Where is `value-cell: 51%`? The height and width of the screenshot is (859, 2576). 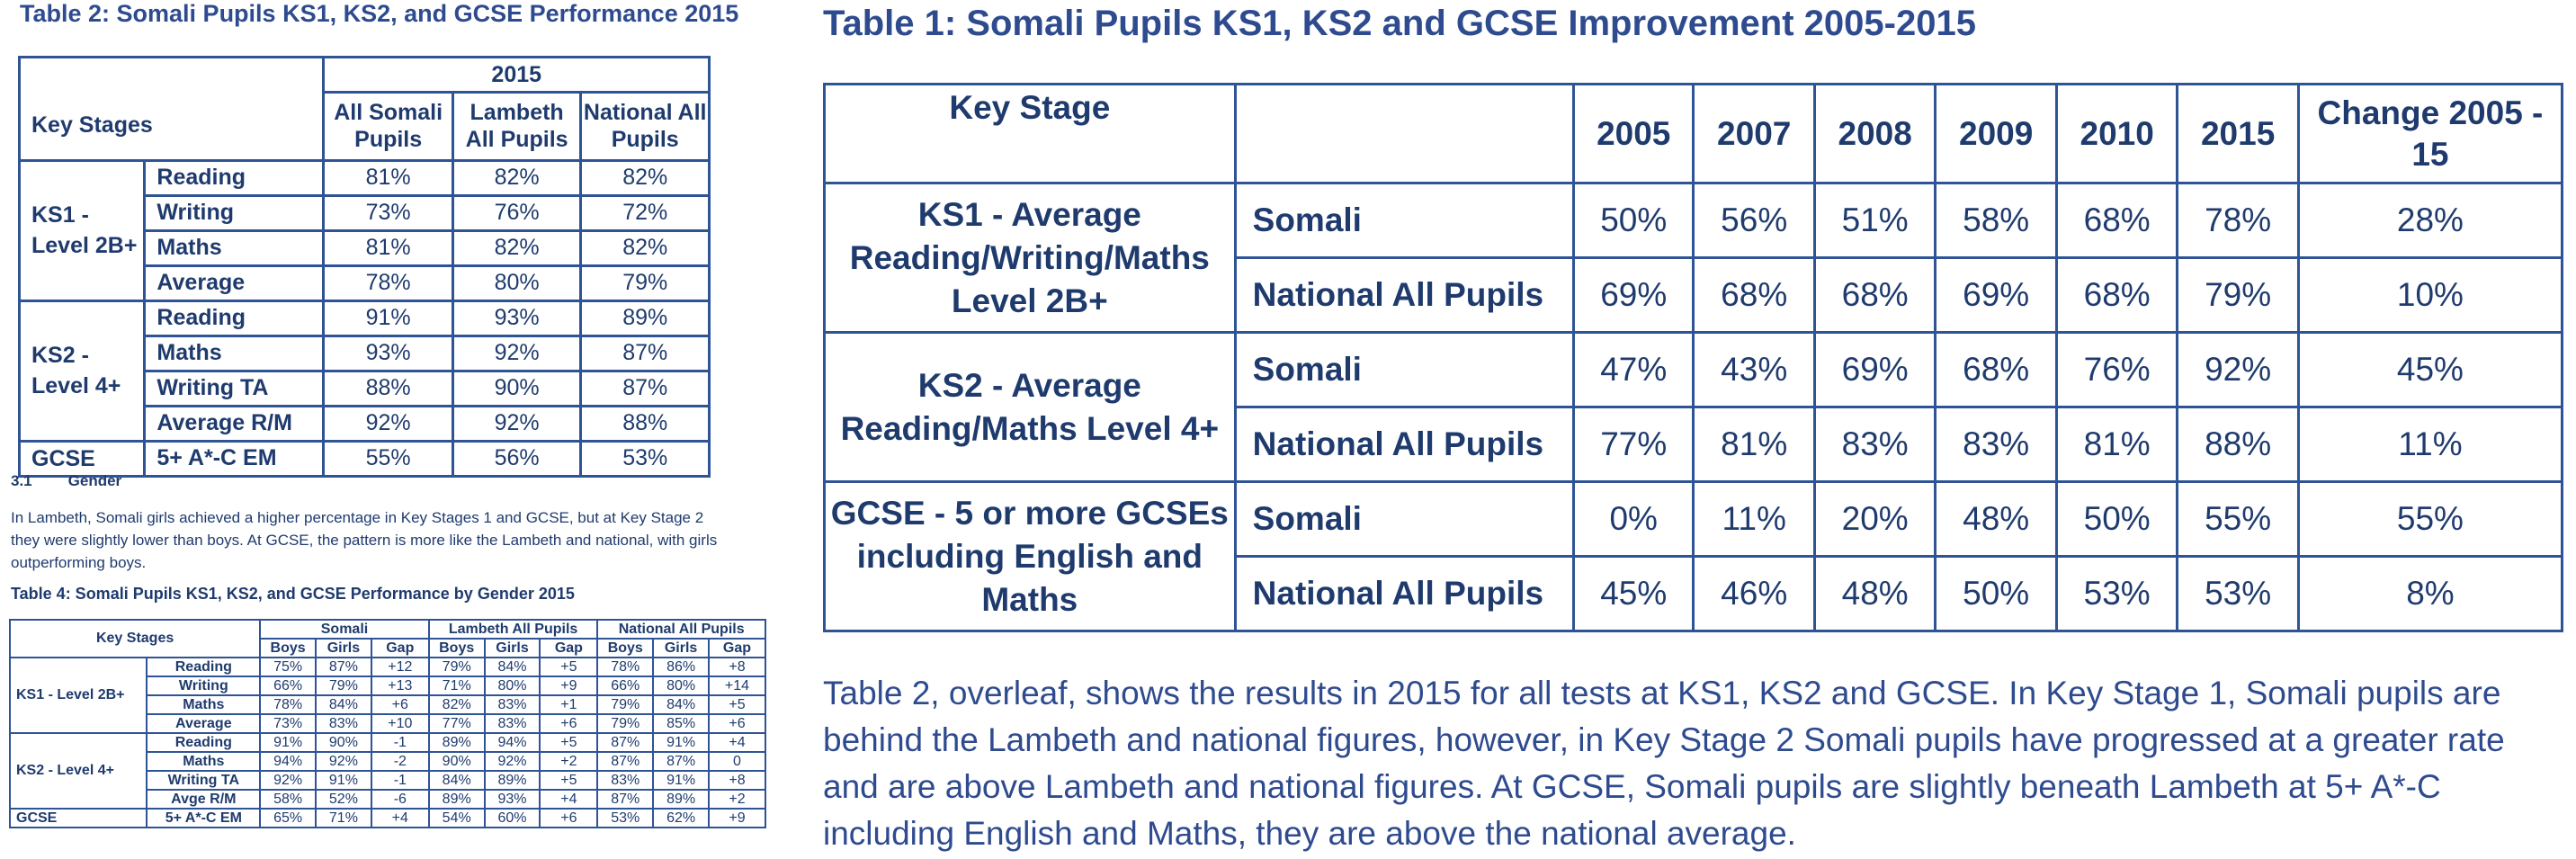 value-cell: 51% is located at coordinates (1874, 220).